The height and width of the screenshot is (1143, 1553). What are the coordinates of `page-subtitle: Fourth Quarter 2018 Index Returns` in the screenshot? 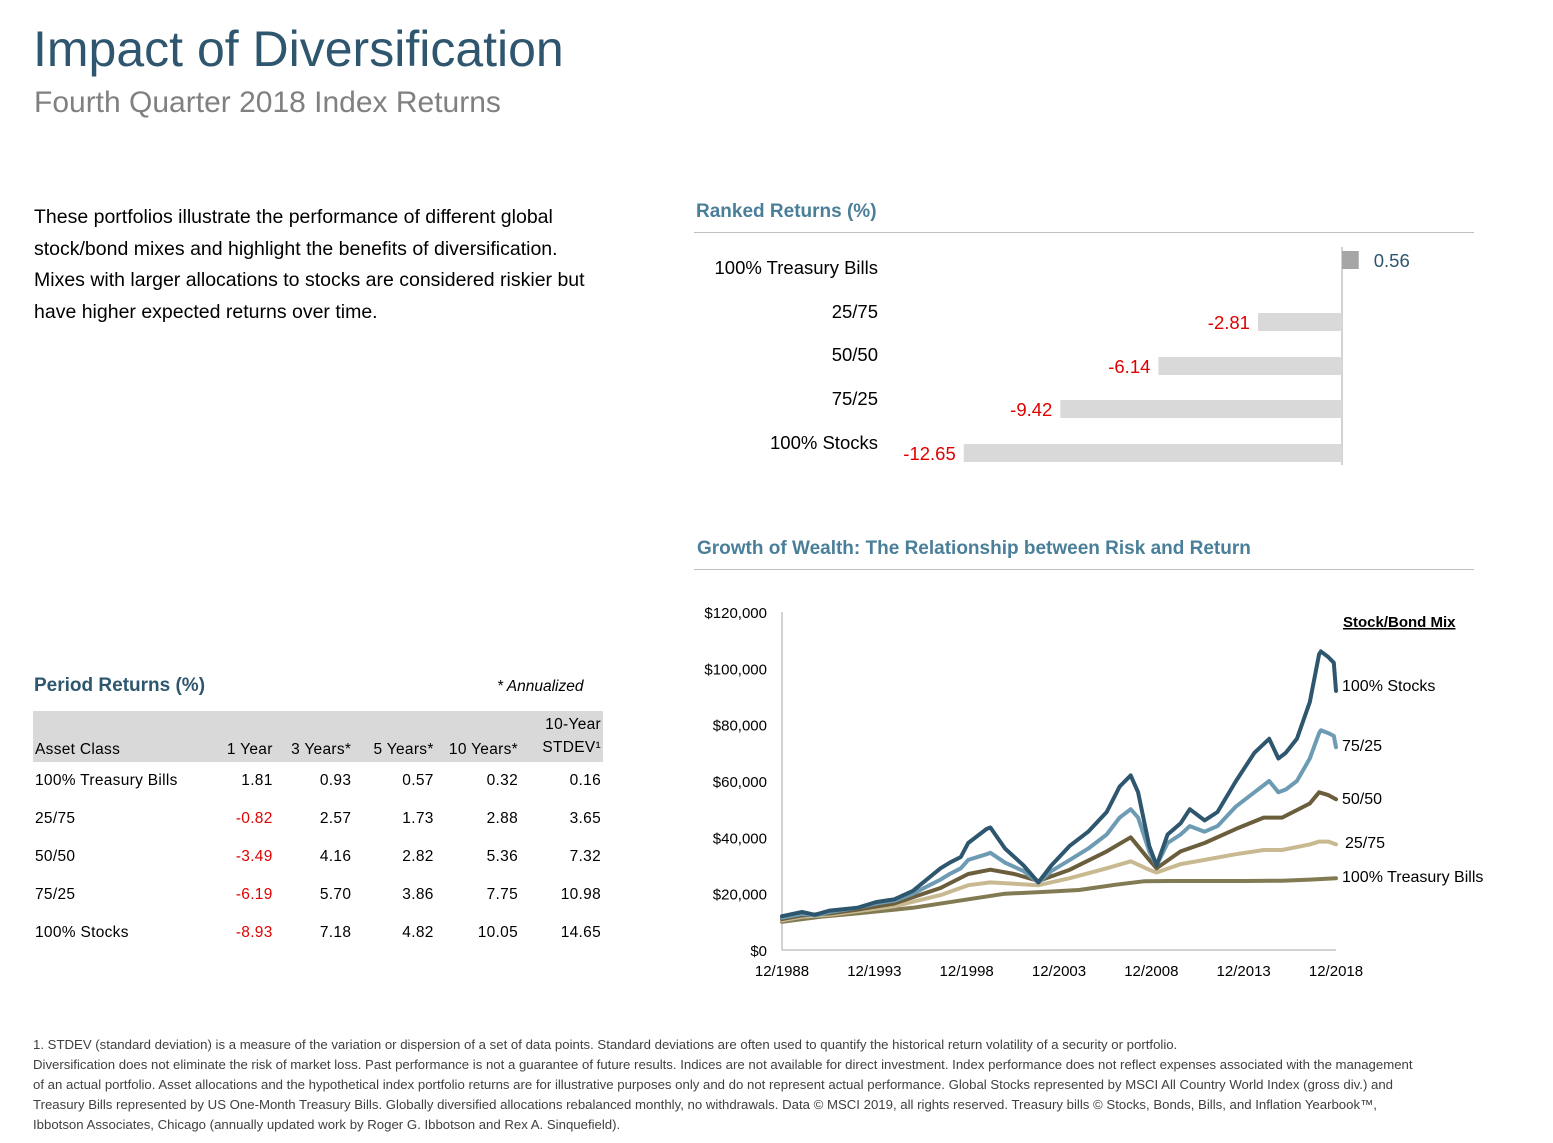 It's located at (267, 102).